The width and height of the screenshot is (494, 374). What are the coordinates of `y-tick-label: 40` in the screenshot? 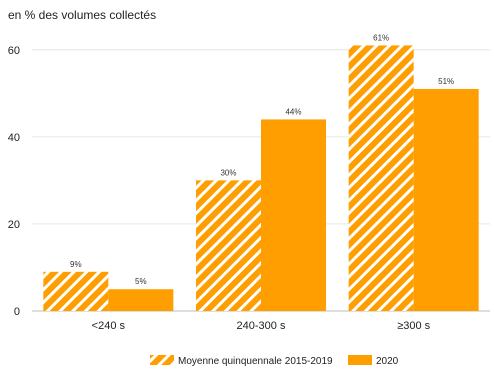 It's located at (14, 138).